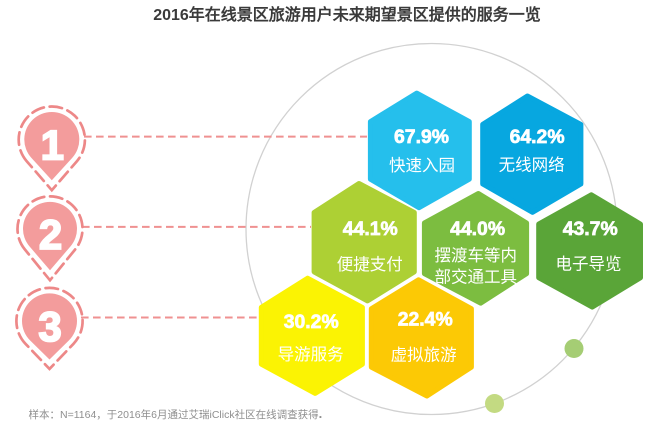 The width and height of the screenshot is (656, 425). What do you see at coordinates (476, 276) in the screenshot?
I see `svg-text: 部交通工具` at bounding box center [476, 276].